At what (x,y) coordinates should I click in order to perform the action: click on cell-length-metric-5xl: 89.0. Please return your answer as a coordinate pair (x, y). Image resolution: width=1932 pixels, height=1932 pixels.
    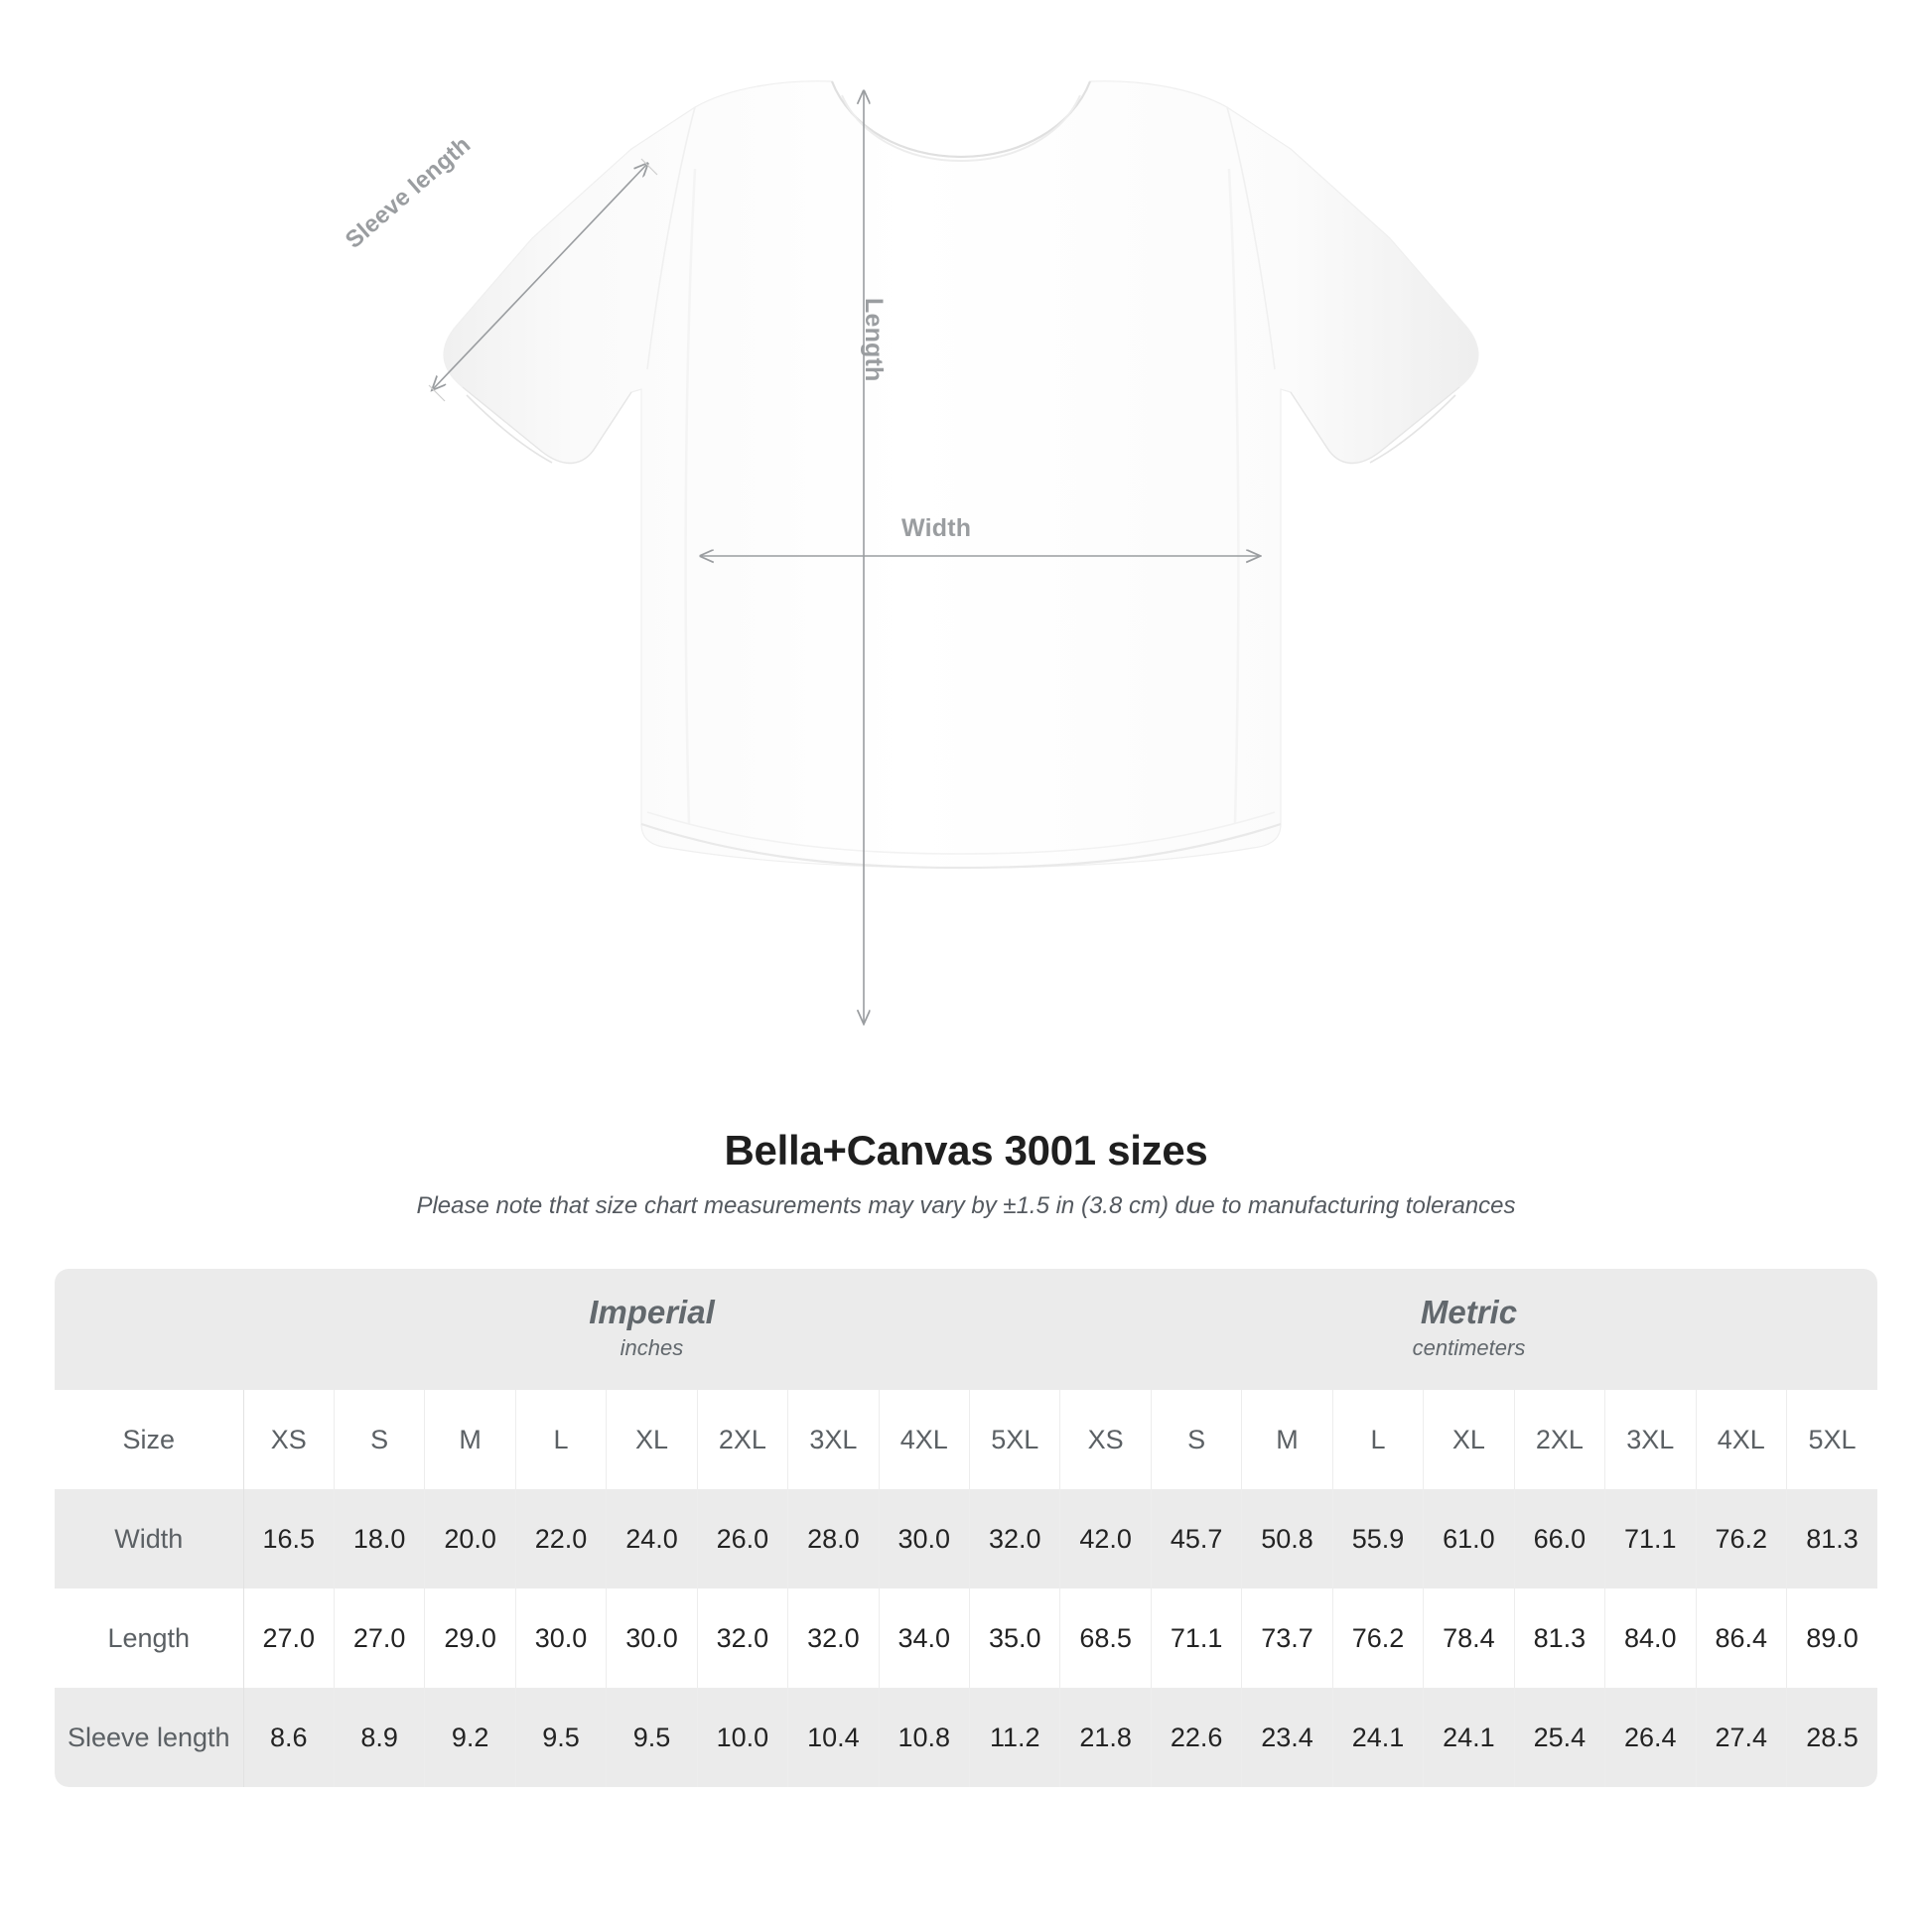
    Looking at the image, I should click on (1831, 1638).